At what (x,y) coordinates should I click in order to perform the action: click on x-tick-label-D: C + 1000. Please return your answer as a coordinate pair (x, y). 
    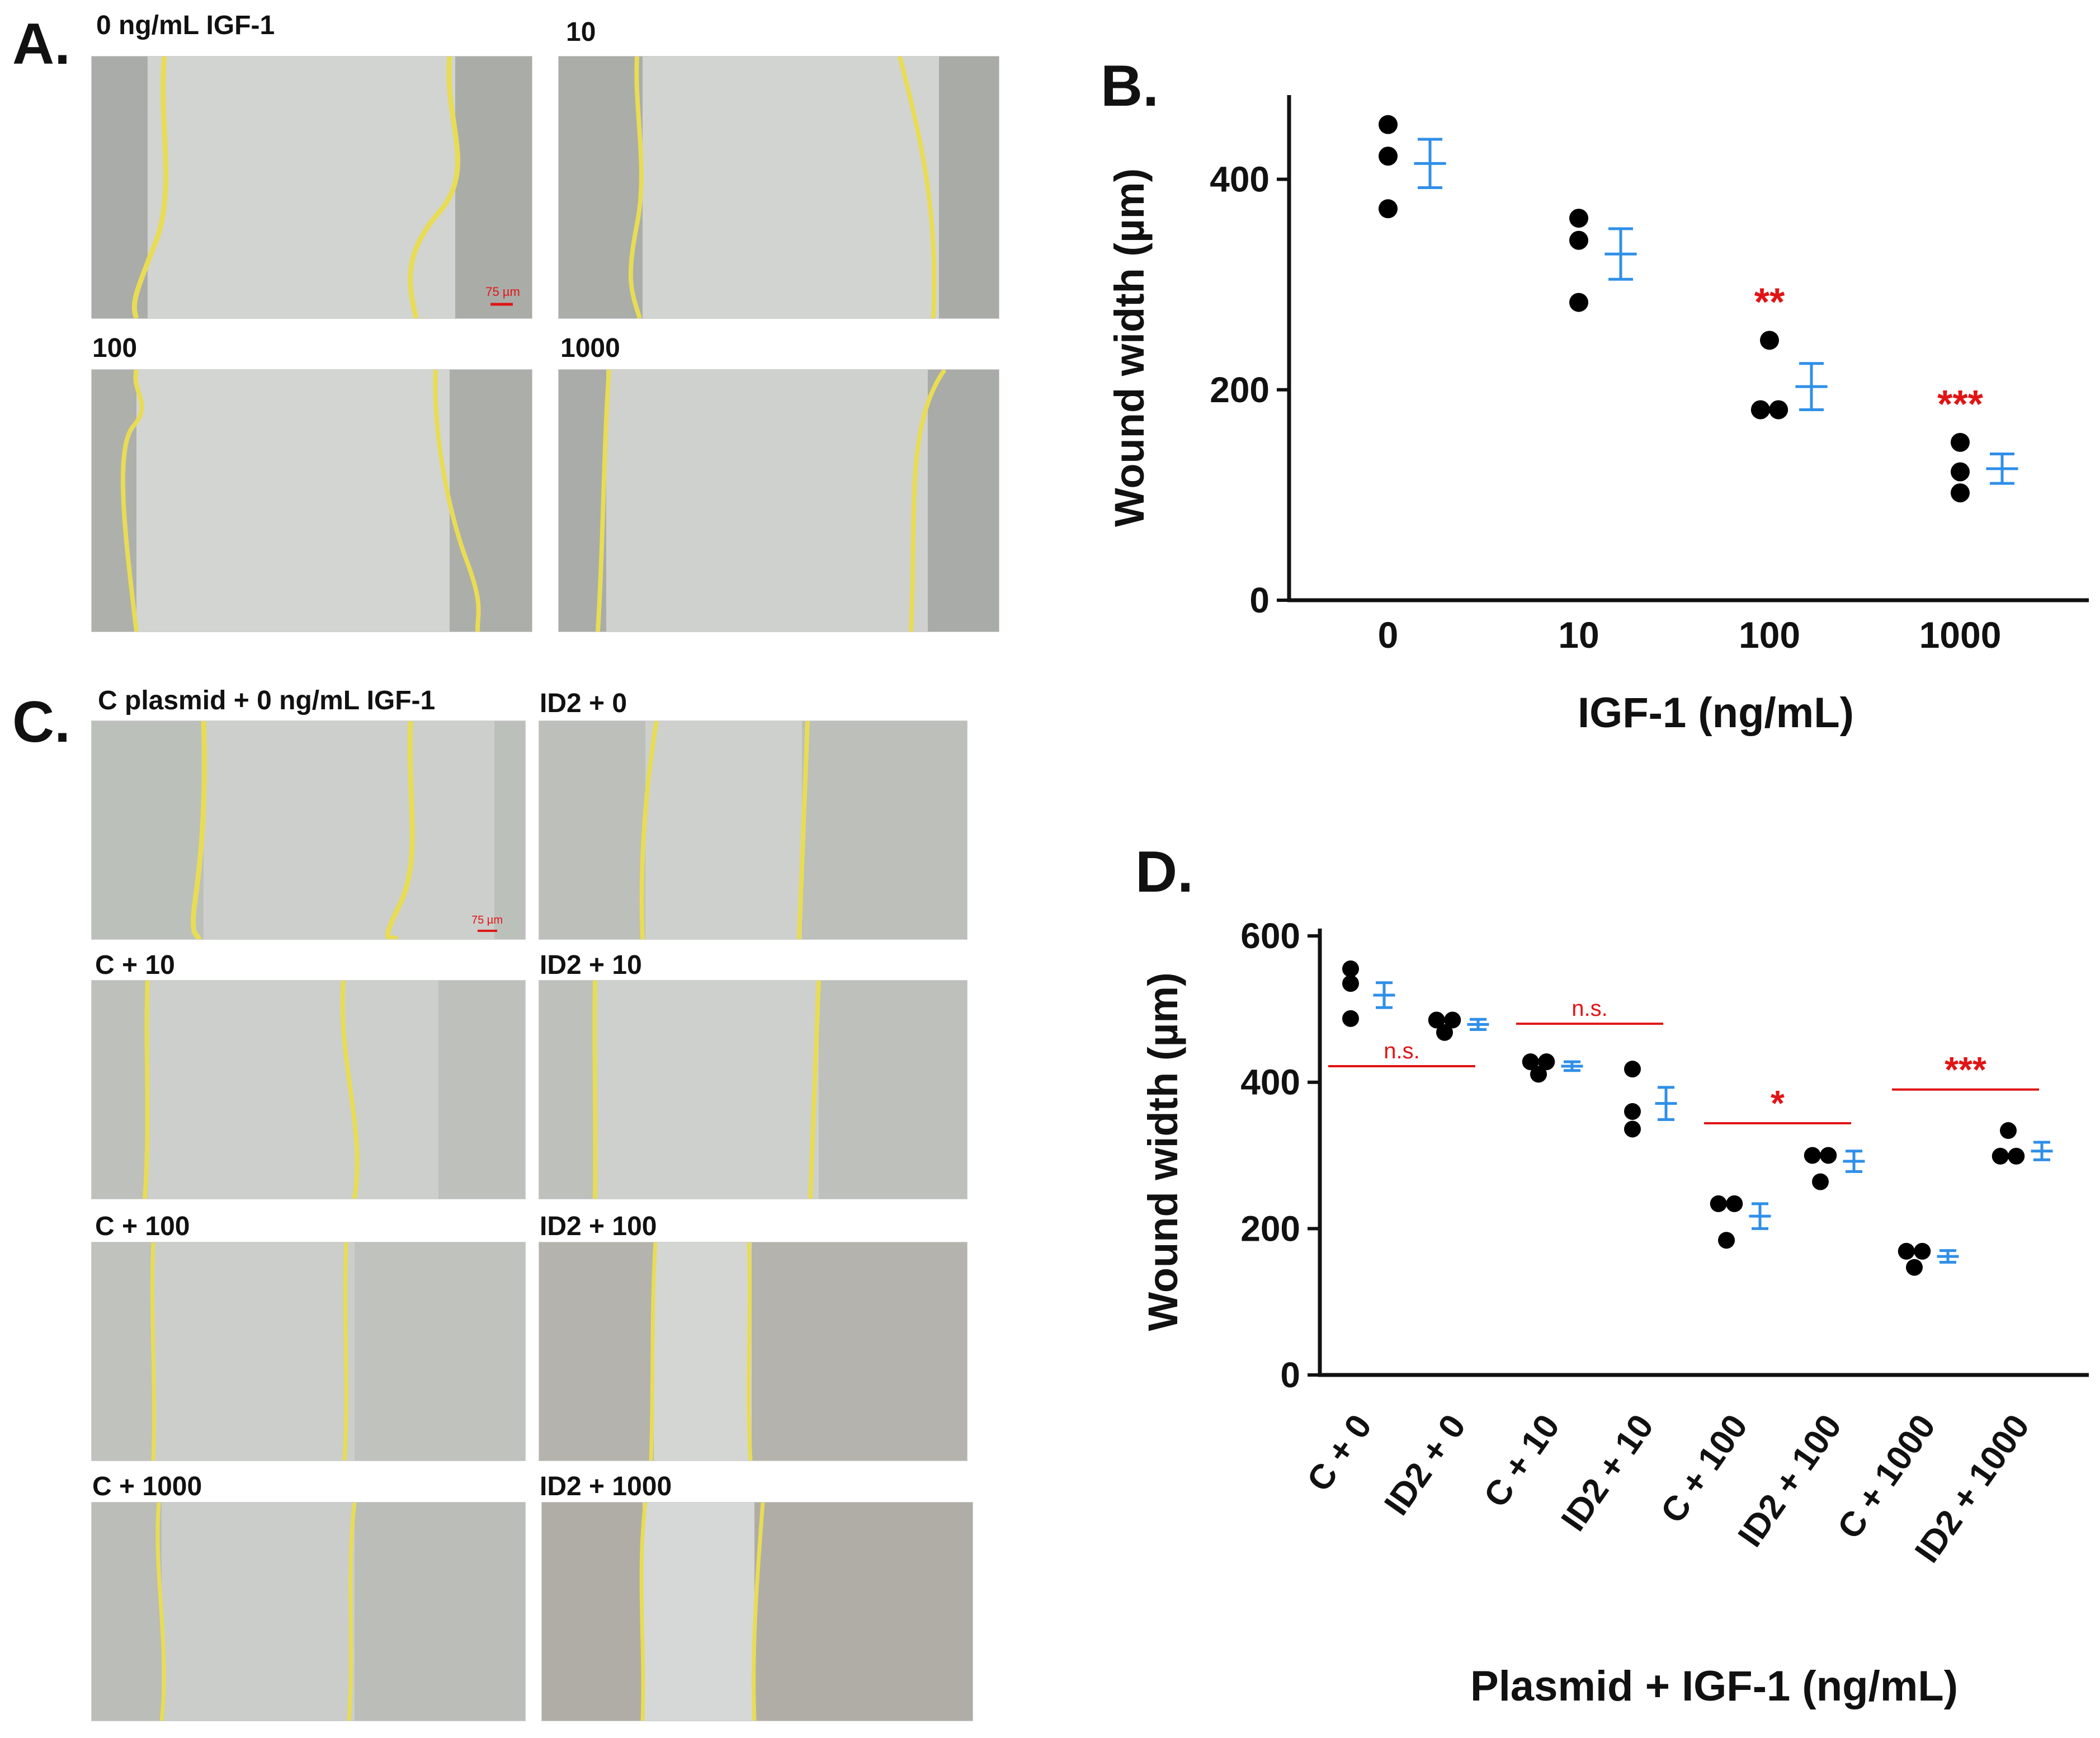
    Looking at the image, I should click on (1886, 1476).